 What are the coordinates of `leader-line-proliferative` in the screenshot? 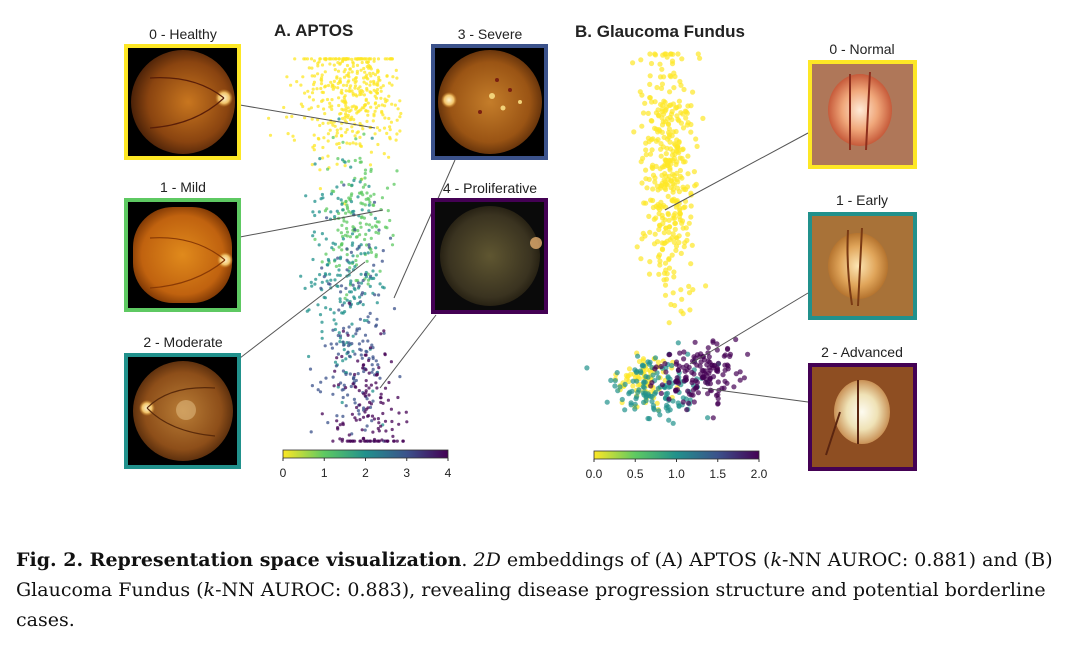 It's located at (408, 351).